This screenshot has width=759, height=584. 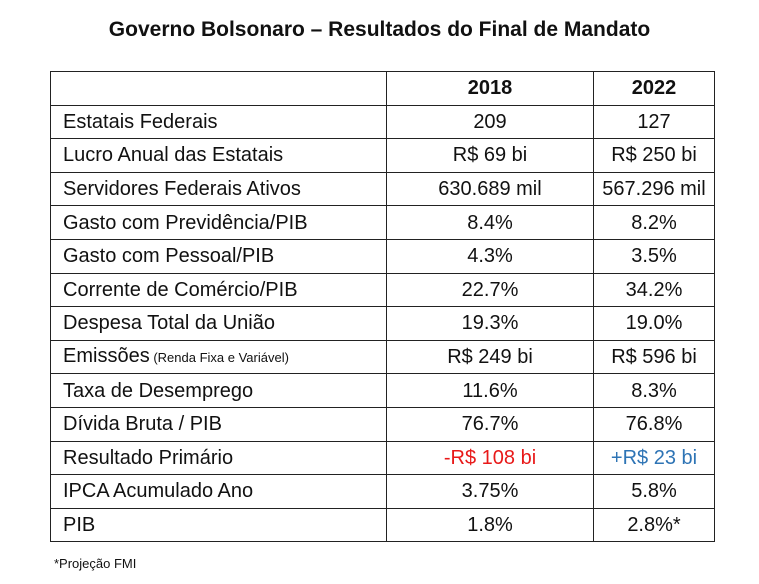 What do you see at coordinates (654, 491) in the screenshot?
I see `value-2022: 5.8%` at bounding box center [654, 491].